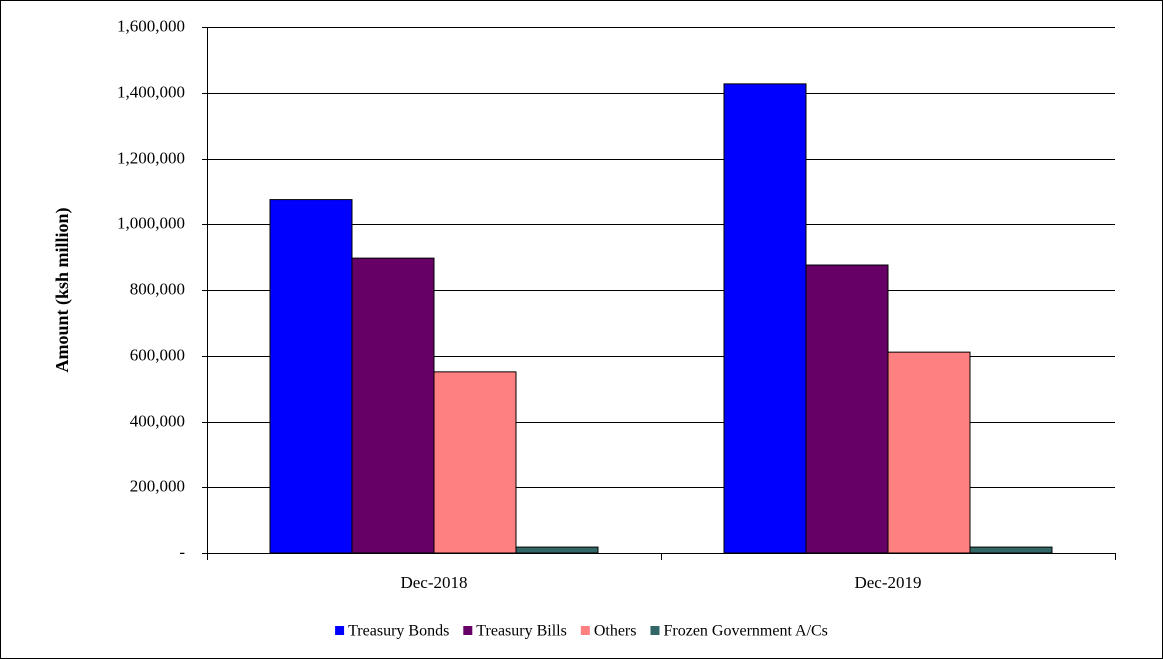 The image size is (1163, 659). I want to click on y-tick-label: 600,000, so click(157, 354).